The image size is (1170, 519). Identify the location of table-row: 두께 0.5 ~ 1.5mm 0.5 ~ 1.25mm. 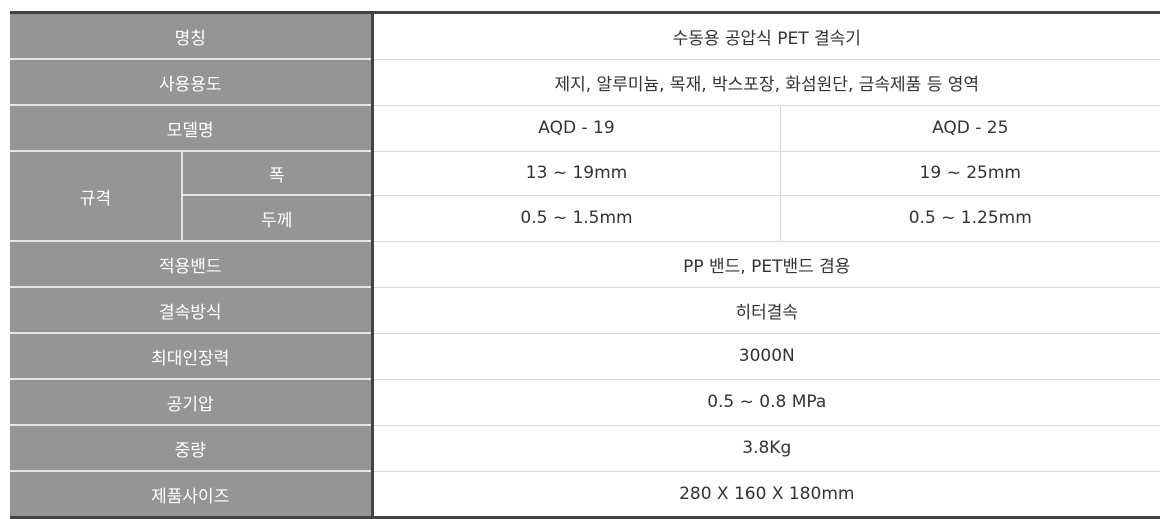
(585, 218).